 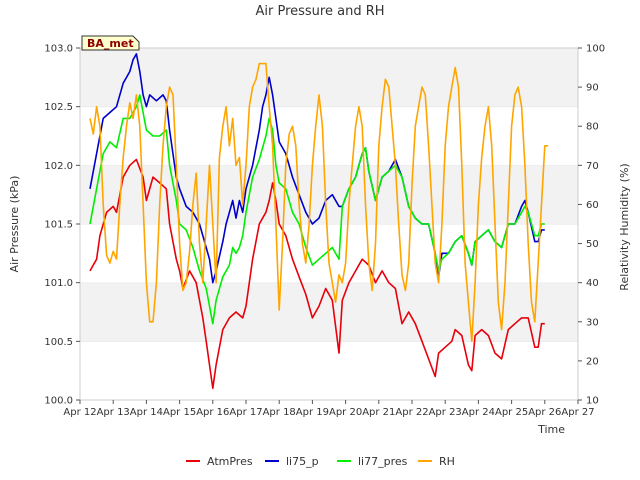 What do you see at coordinates (312, 412) in the screenshot?
I see `x-tick-label: Apr 19` at bounding box center [312, 412].